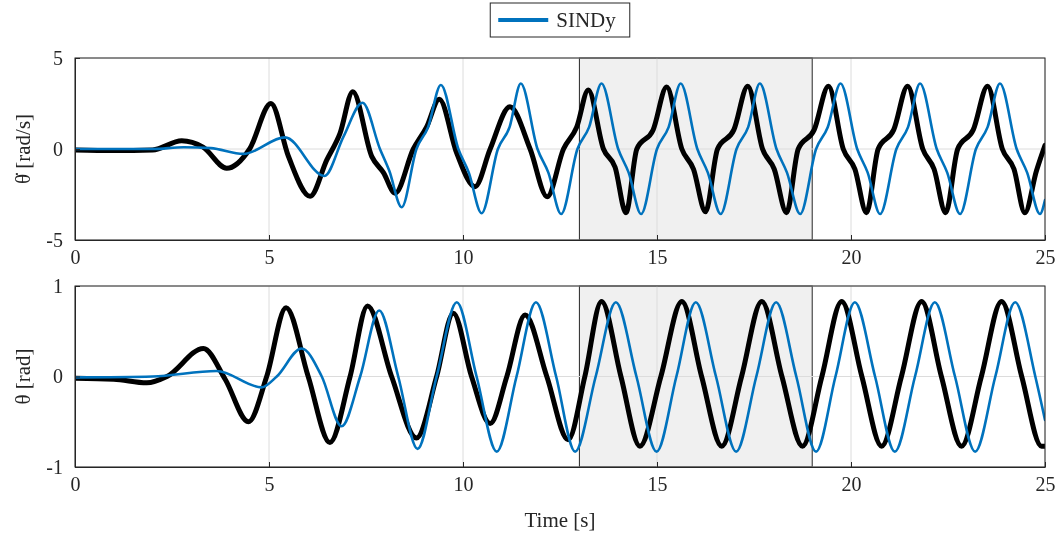  Describe the element at coordinates (58, 57) in the screenshot. I see `y-tick-label: 5` at that location.